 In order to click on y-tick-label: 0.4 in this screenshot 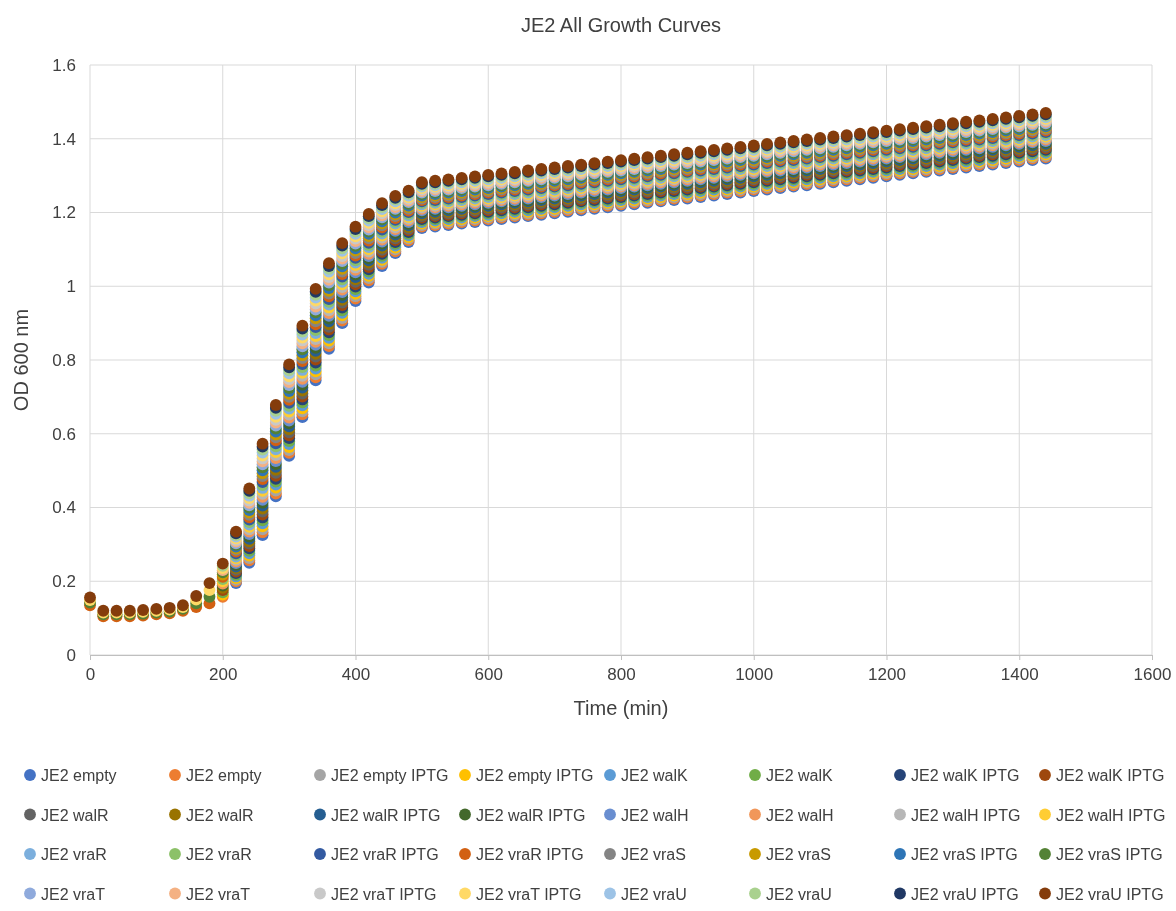, I will do `click(64, 508)`.